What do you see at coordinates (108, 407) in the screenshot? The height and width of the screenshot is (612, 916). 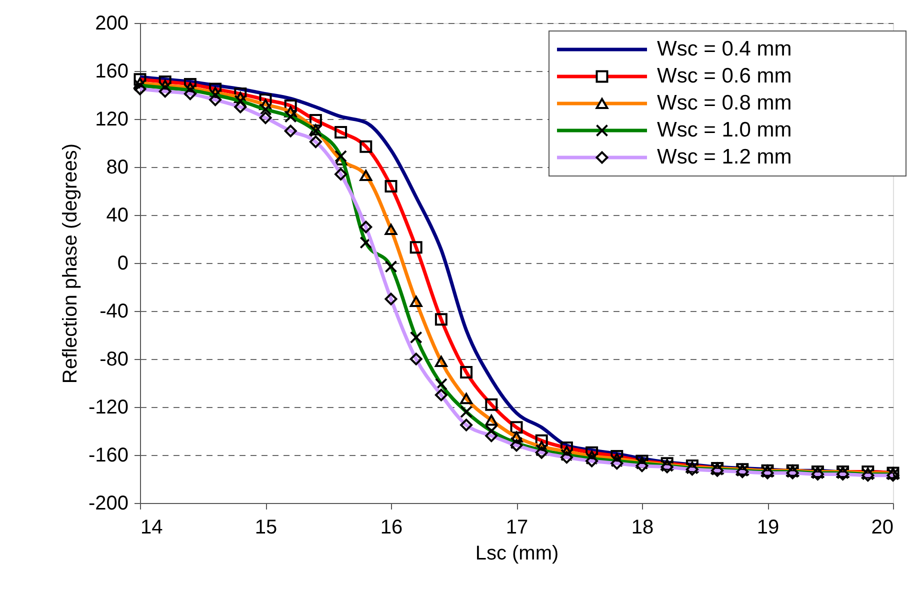 I see `y-tick-label: -120` at bounding box center [108, 407].